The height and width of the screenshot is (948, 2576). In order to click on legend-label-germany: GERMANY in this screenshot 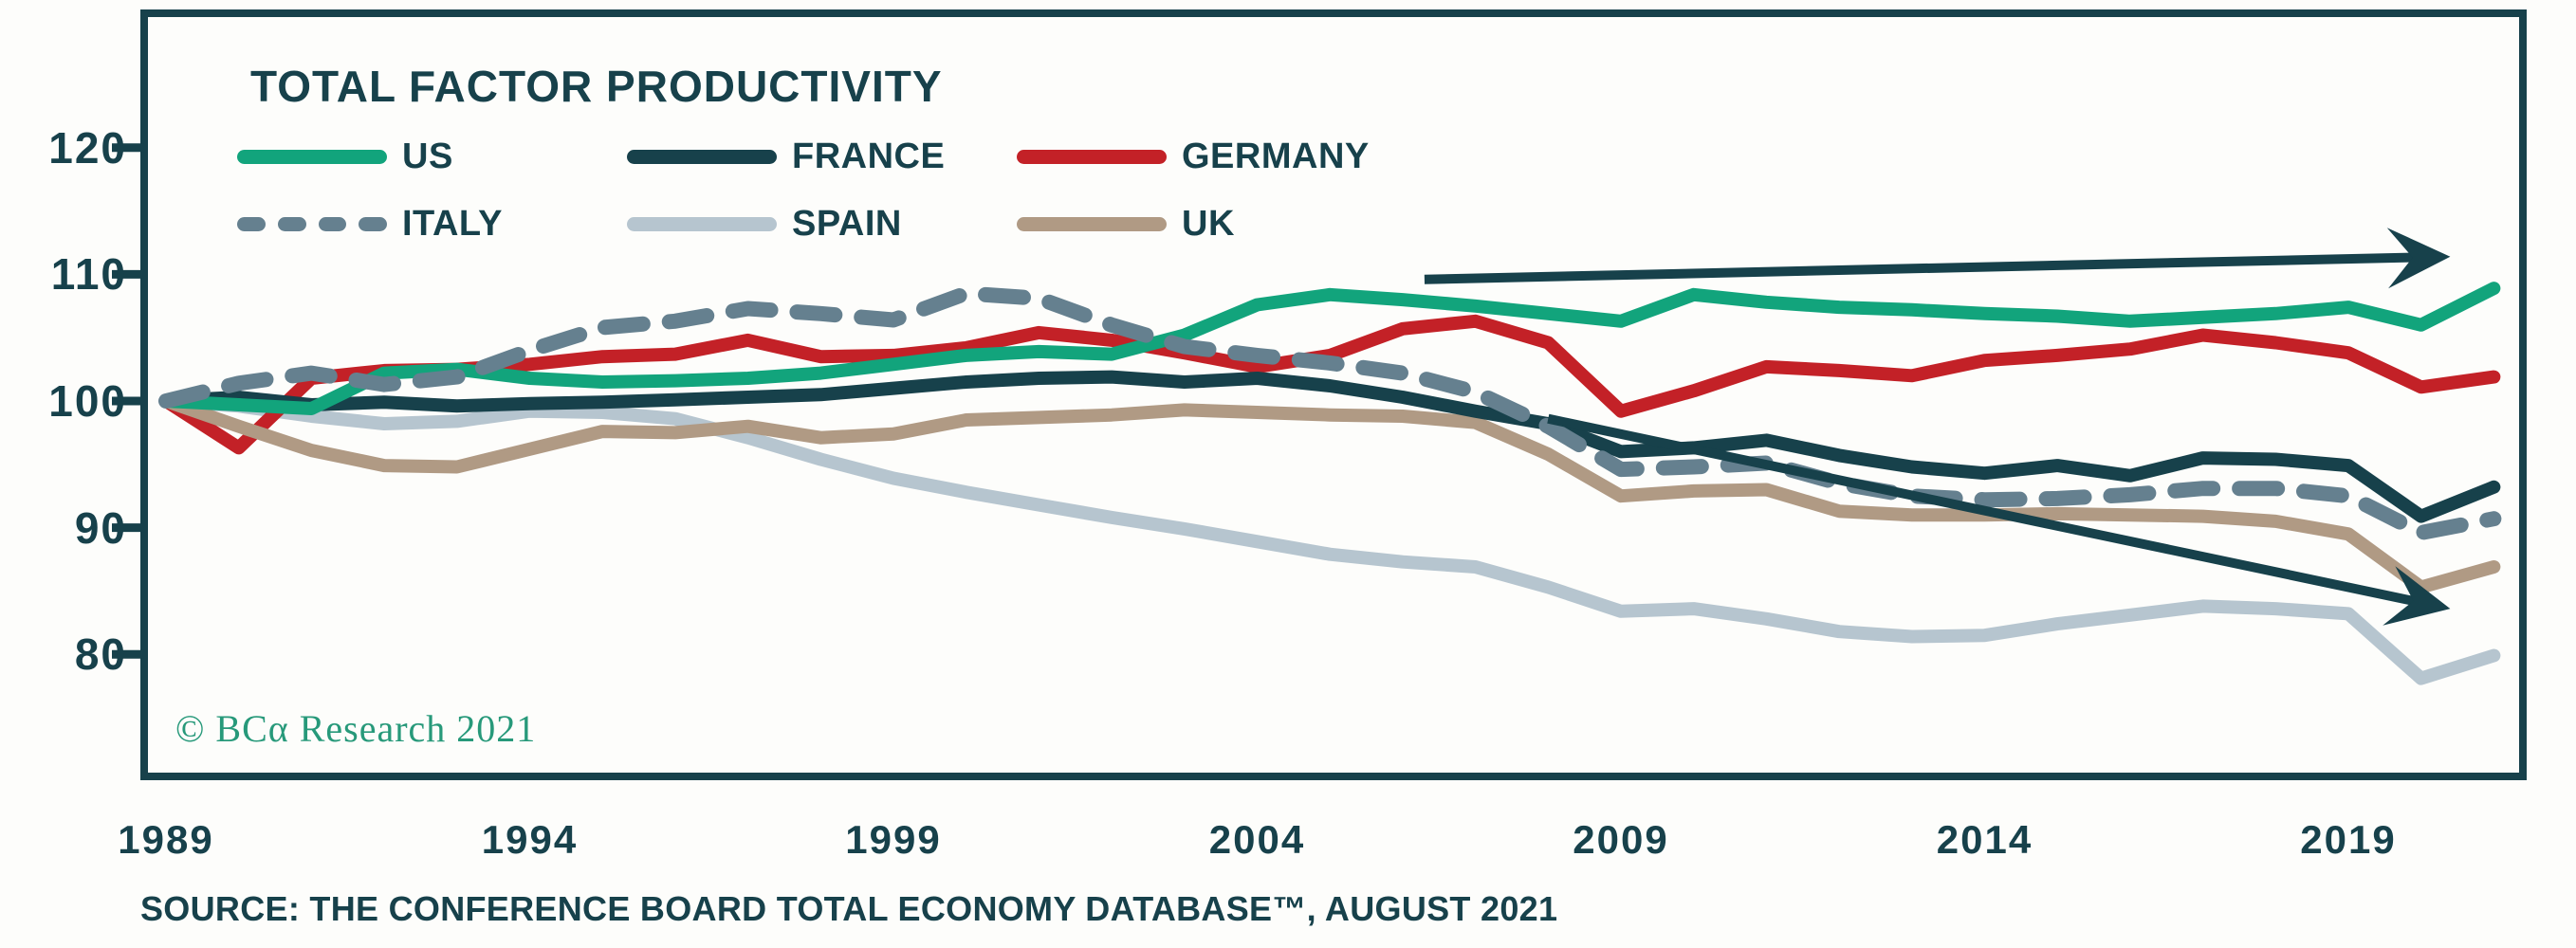, I will do `click(1276, 156)`.